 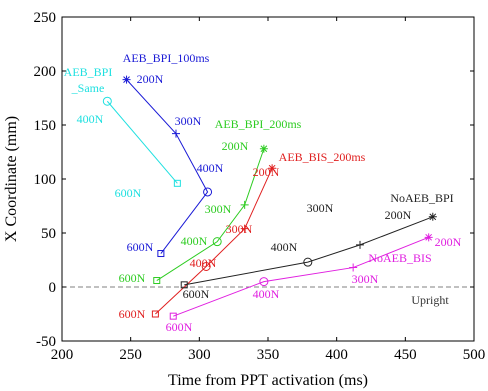 I want to click on x-tick-label: 300, so click(x=199, y=355).